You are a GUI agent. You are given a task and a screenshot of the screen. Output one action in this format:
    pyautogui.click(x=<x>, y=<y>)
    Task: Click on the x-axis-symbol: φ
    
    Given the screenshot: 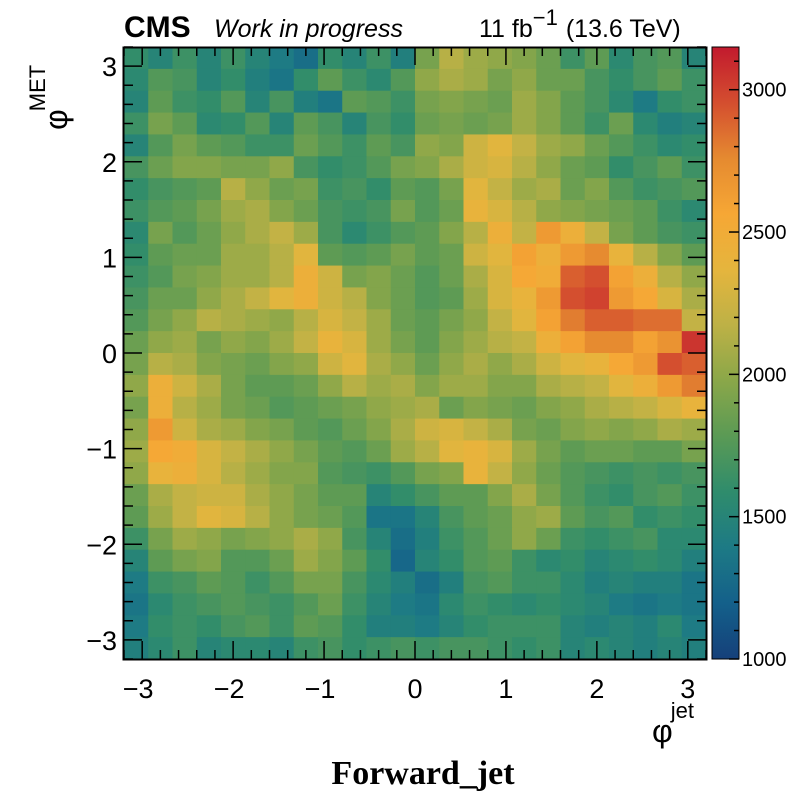 What is the action you would take?
    pyautogui.click(x=662, y=731)
    